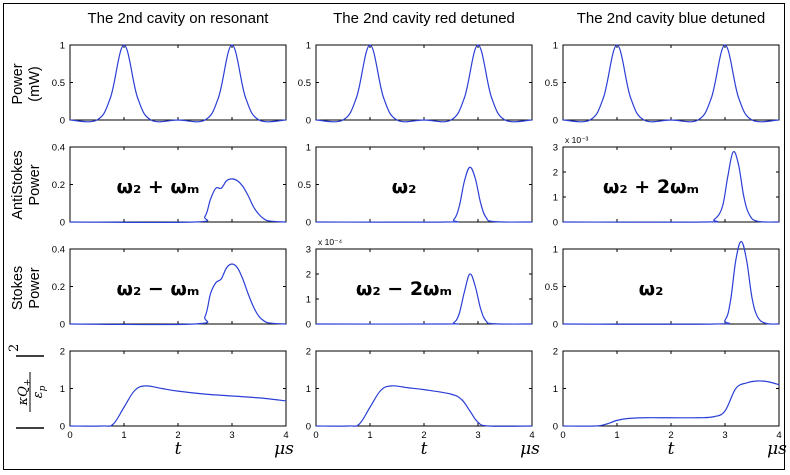  I want to click on panel-r1-c2: 0 1 2 3 x 10⁻³ ω₂ + 2ωₘ, so click(666, 182).